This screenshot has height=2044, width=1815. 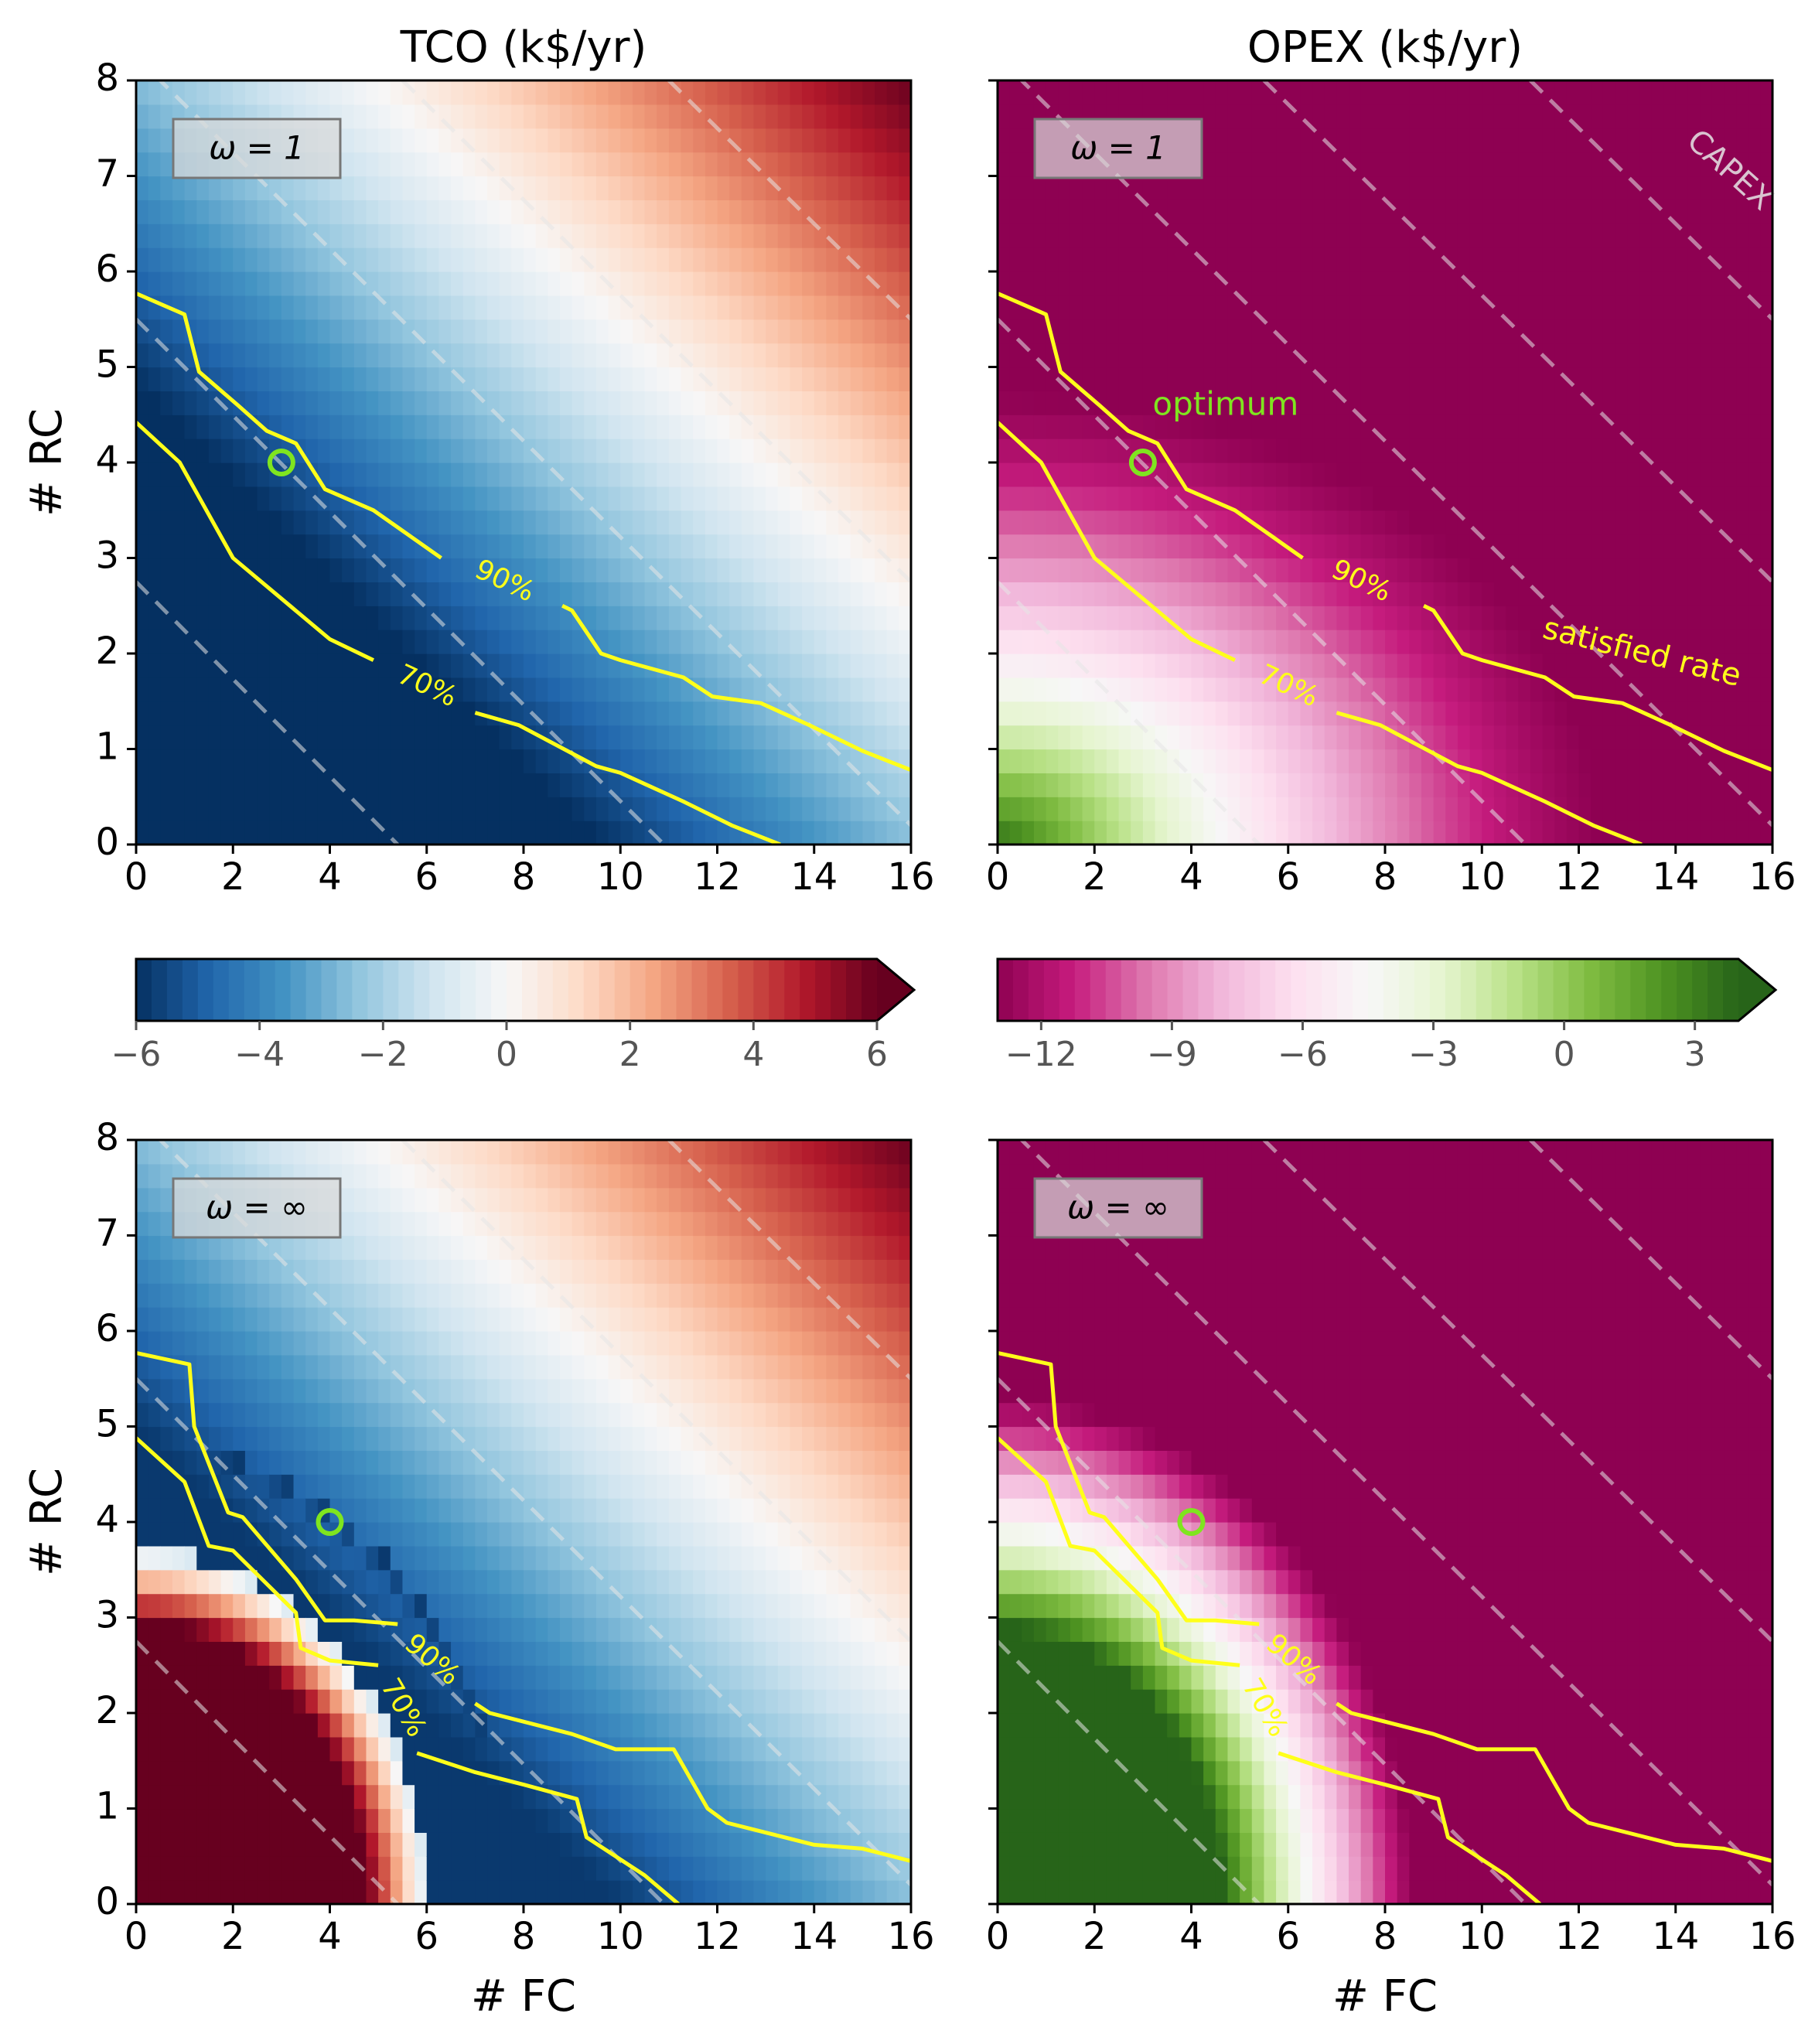 What do you see at coordinates (656, 332) in the screenshot?
I see `capex-line` at bounding box center [656, 332].